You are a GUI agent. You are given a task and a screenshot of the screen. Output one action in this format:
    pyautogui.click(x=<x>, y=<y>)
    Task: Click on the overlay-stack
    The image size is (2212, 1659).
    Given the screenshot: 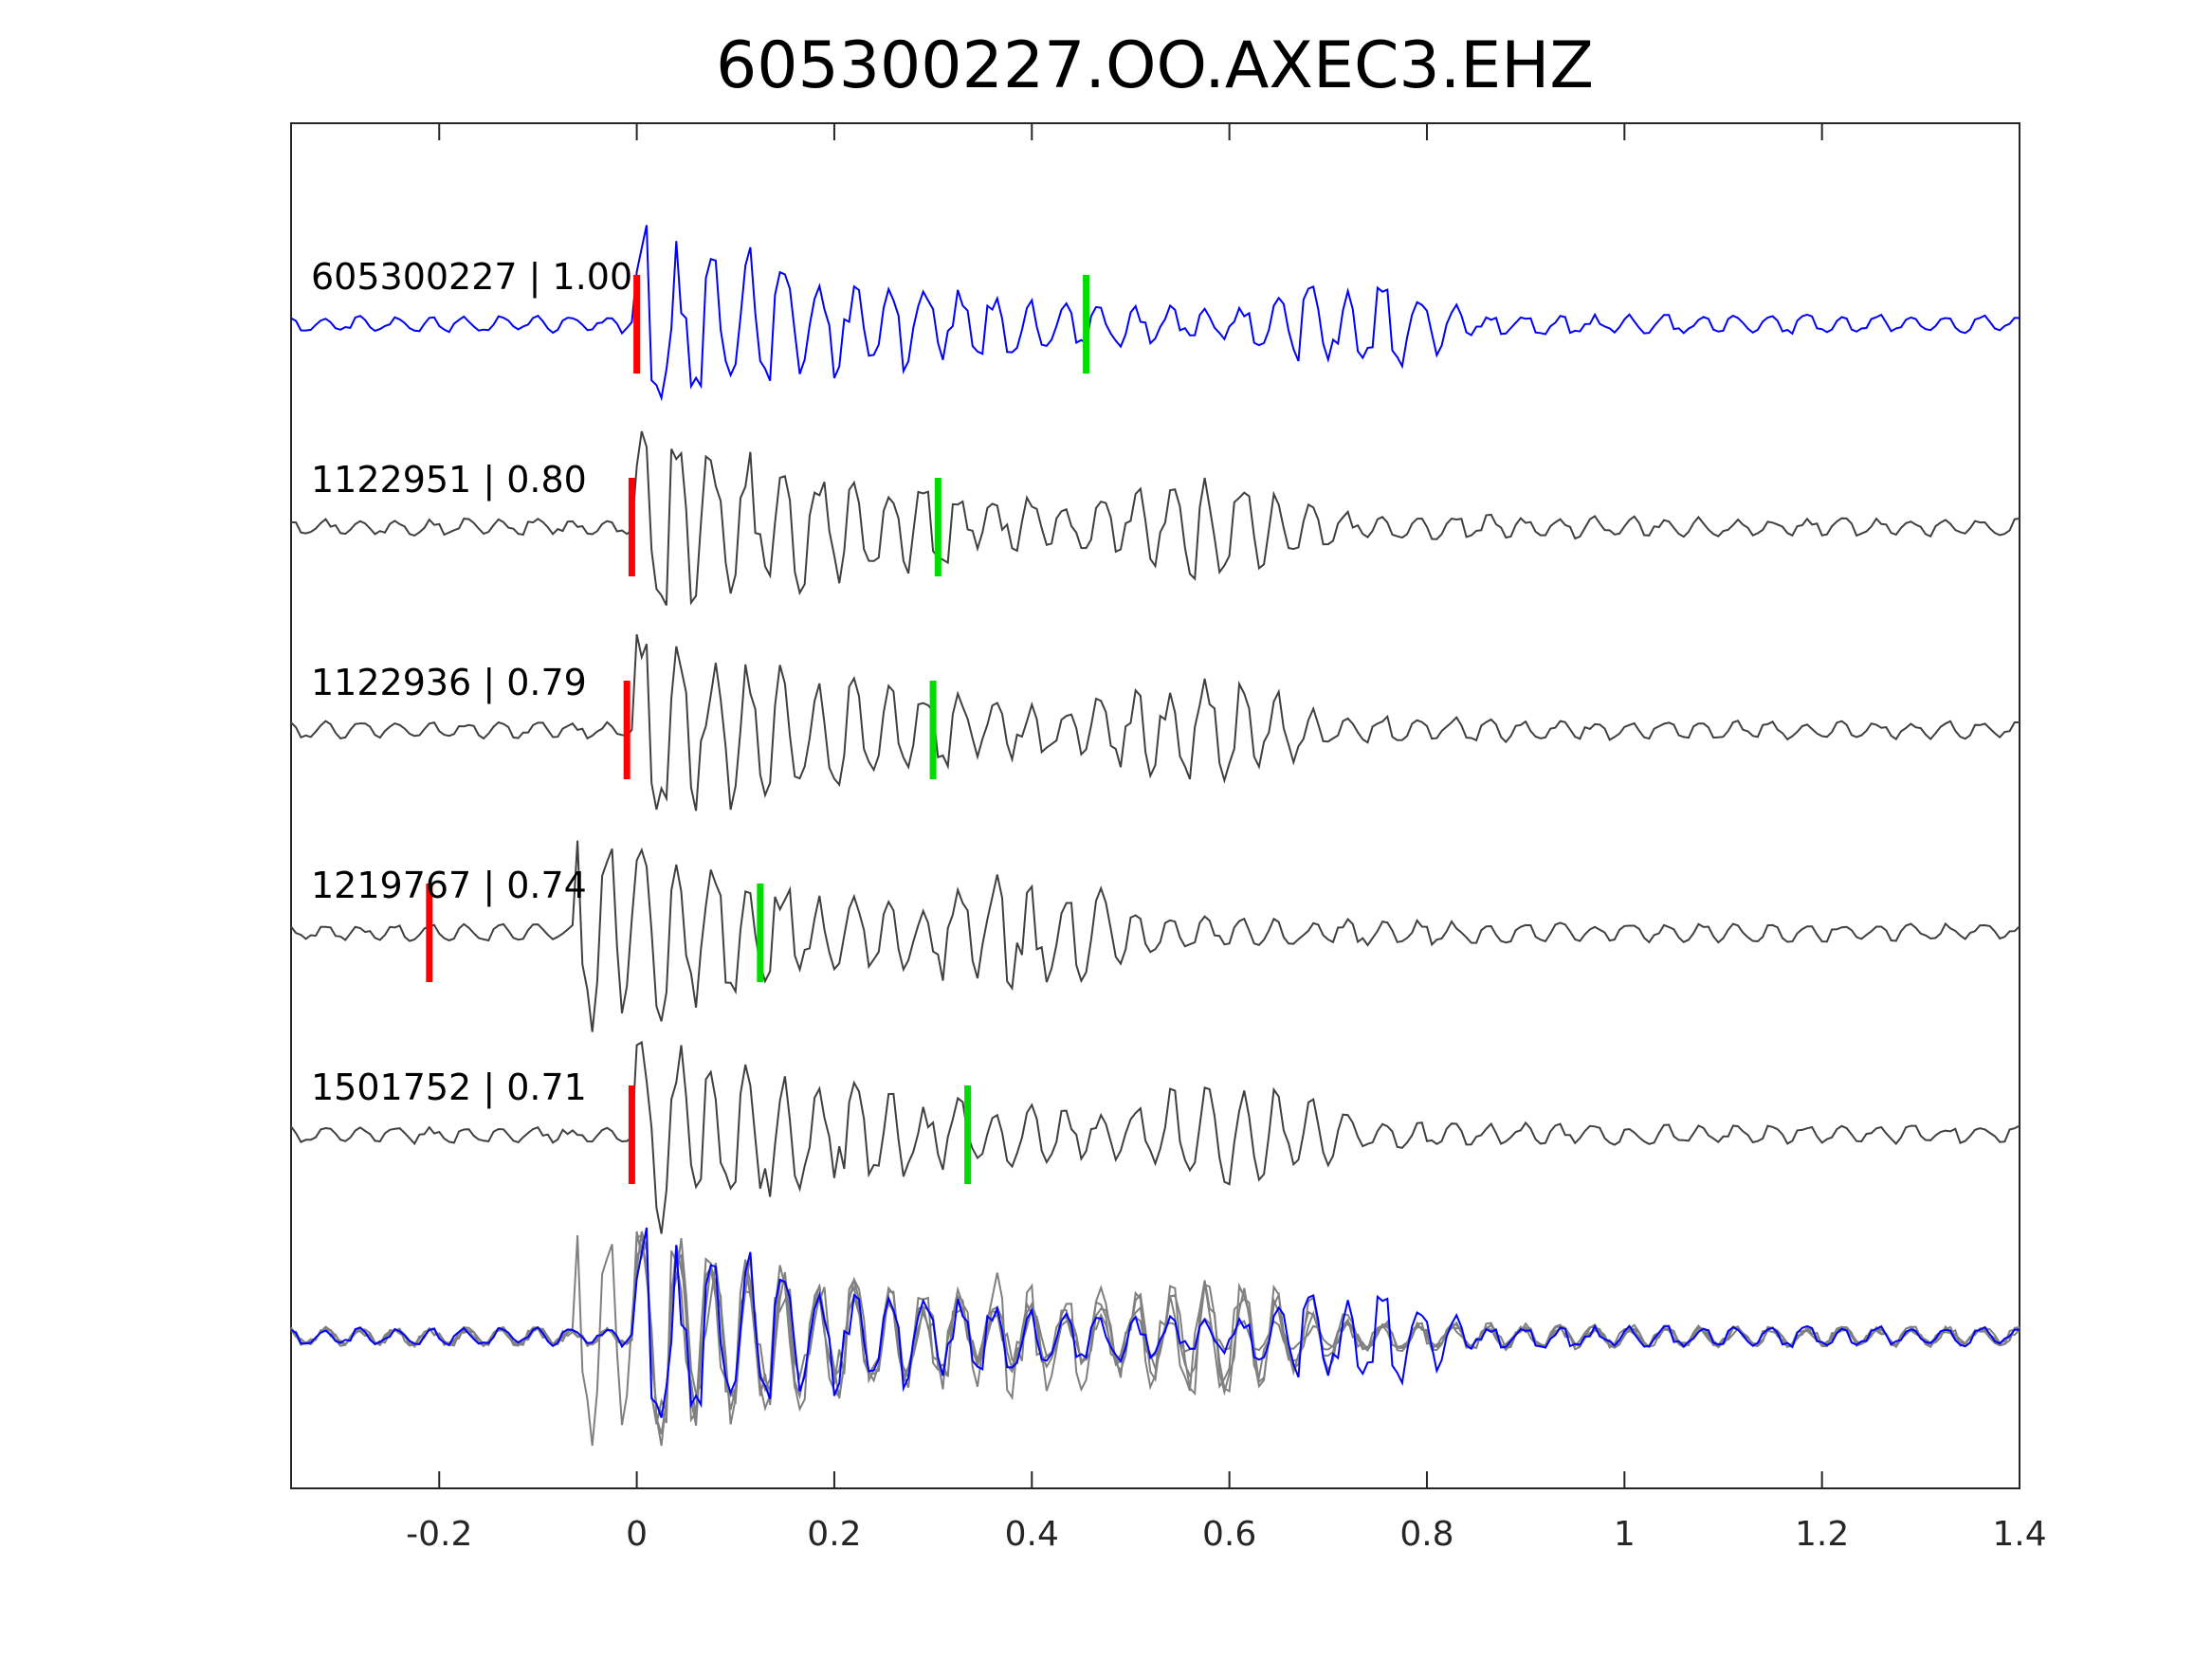 What is the action you would take?
    pyautogui.click(x=1155, y=1337)
    